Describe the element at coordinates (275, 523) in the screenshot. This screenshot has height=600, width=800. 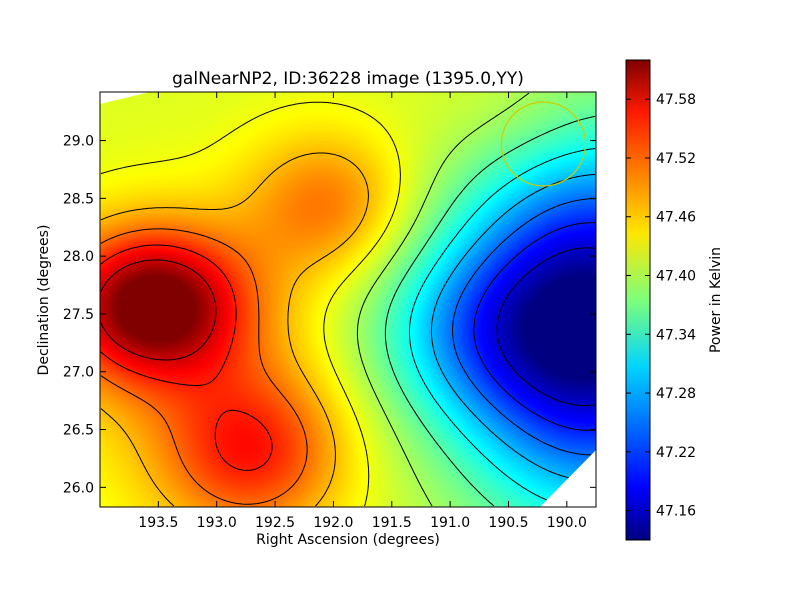
I see `x-tick-label: 192.5` at that location.